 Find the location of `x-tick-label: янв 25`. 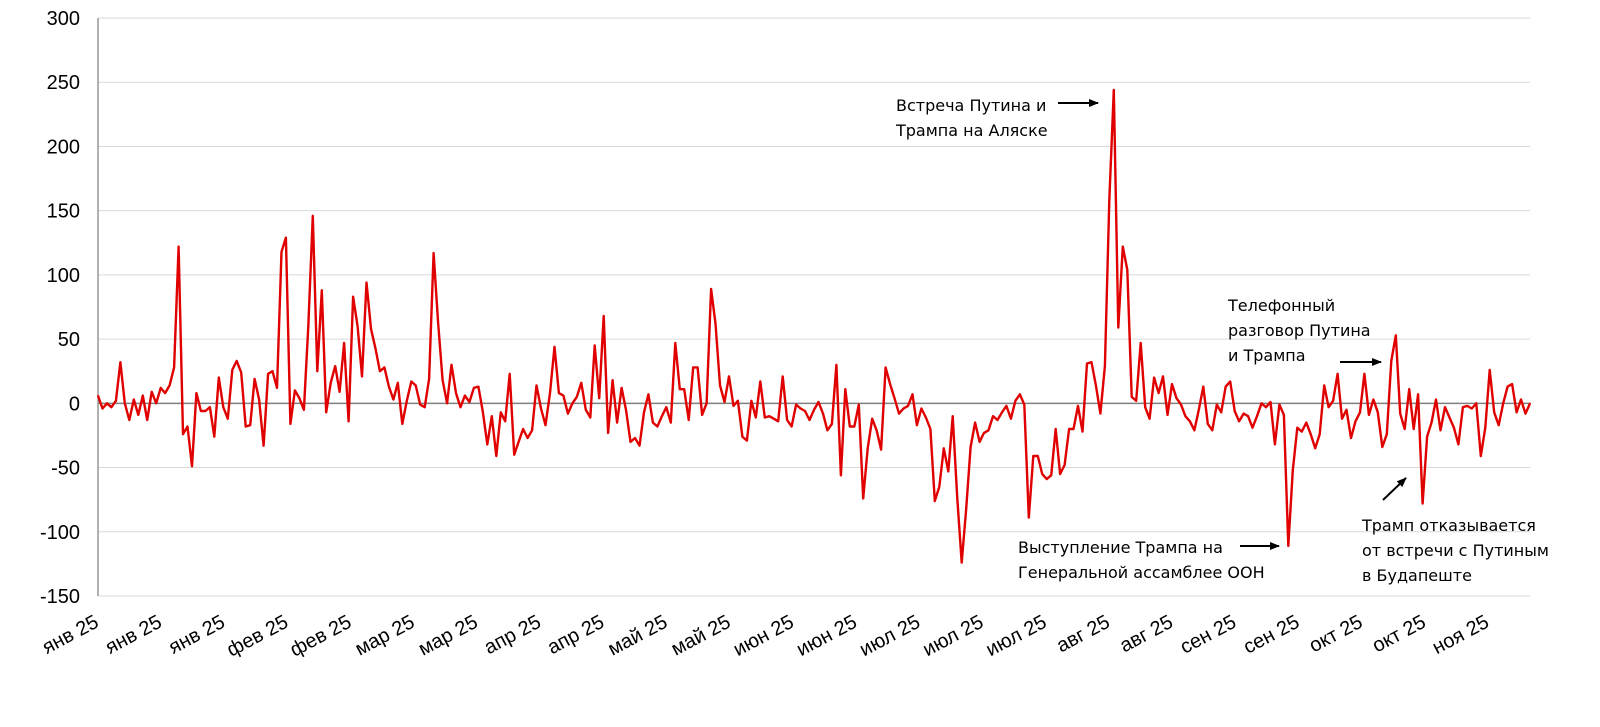

x-tick-label: янв 25 is located at coordinates (134, 635).